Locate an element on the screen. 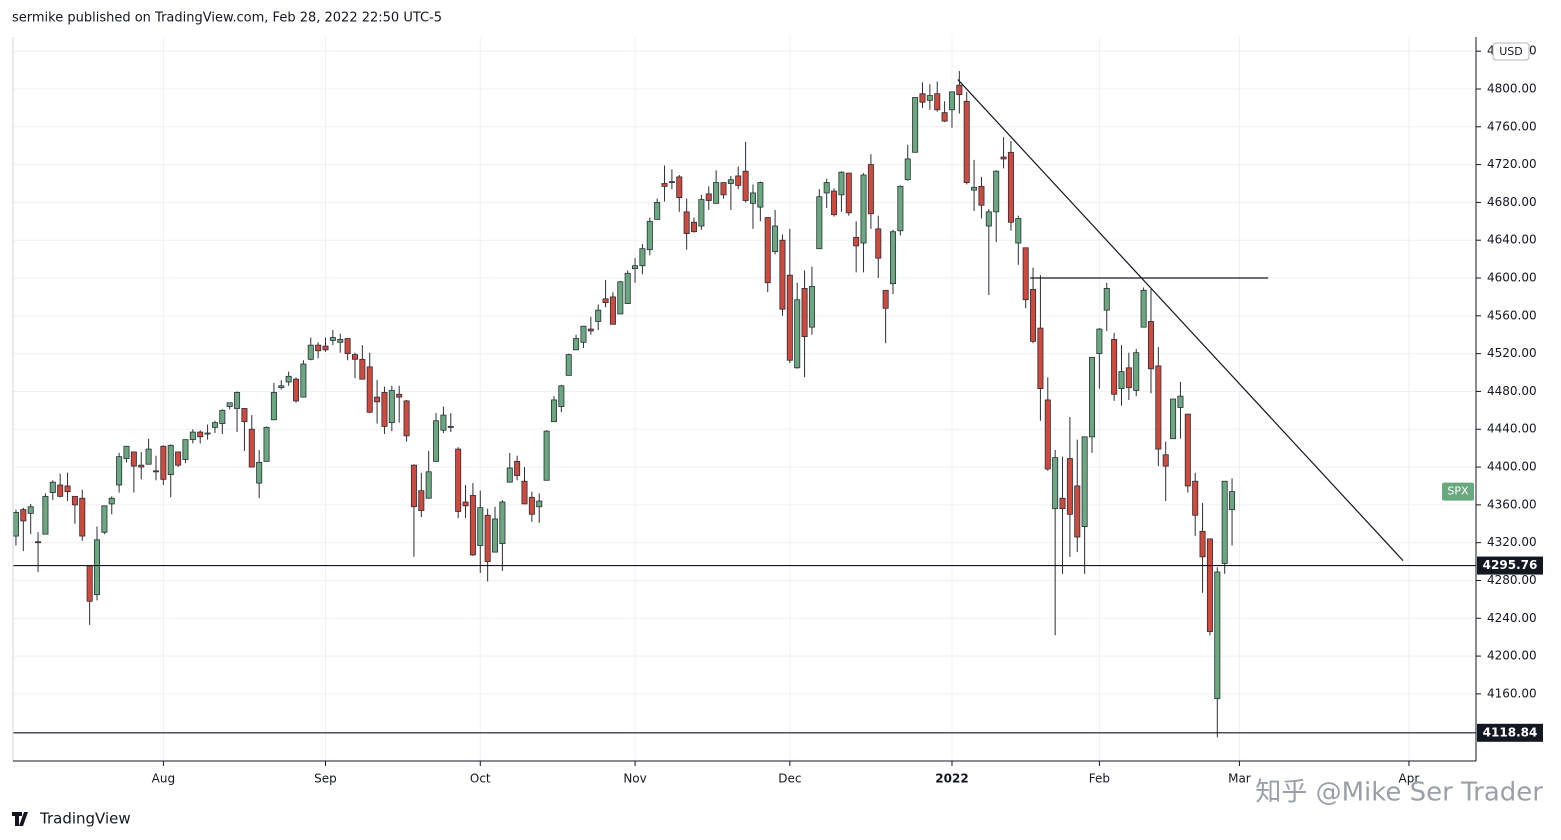 The image size is (1561, 840). y-tick-label: 4440.00 is located at coordinates (1512, 429).